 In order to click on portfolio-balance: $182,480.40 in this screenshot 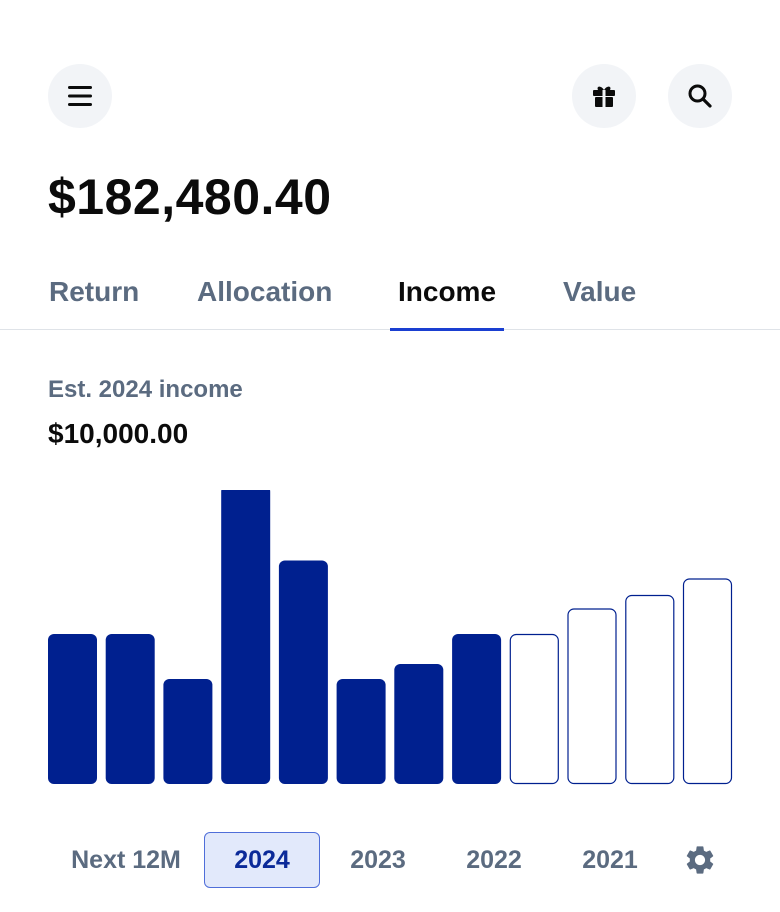, I will do `click(190, 197)`.